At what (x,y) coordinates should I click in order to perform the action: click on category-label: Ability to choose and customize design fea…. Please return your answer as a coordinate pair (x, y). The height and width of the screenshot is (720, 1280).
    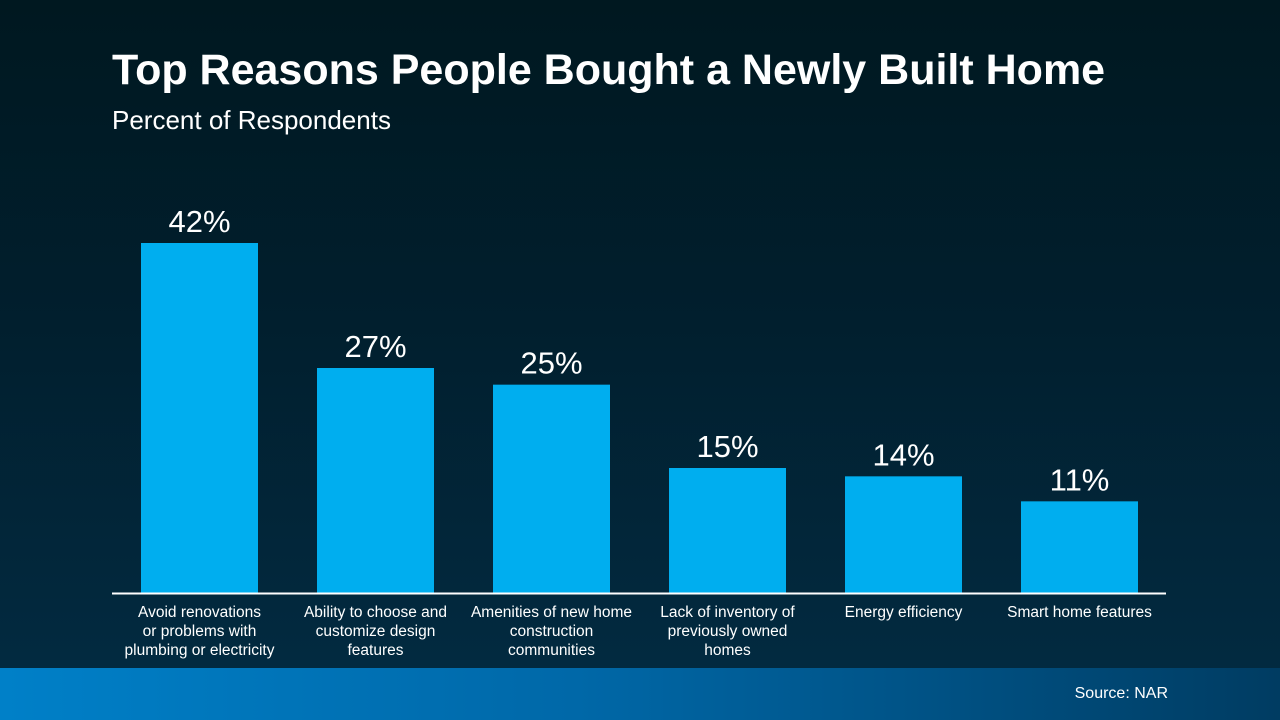
    Looking at the image, I should click on (375, 631).